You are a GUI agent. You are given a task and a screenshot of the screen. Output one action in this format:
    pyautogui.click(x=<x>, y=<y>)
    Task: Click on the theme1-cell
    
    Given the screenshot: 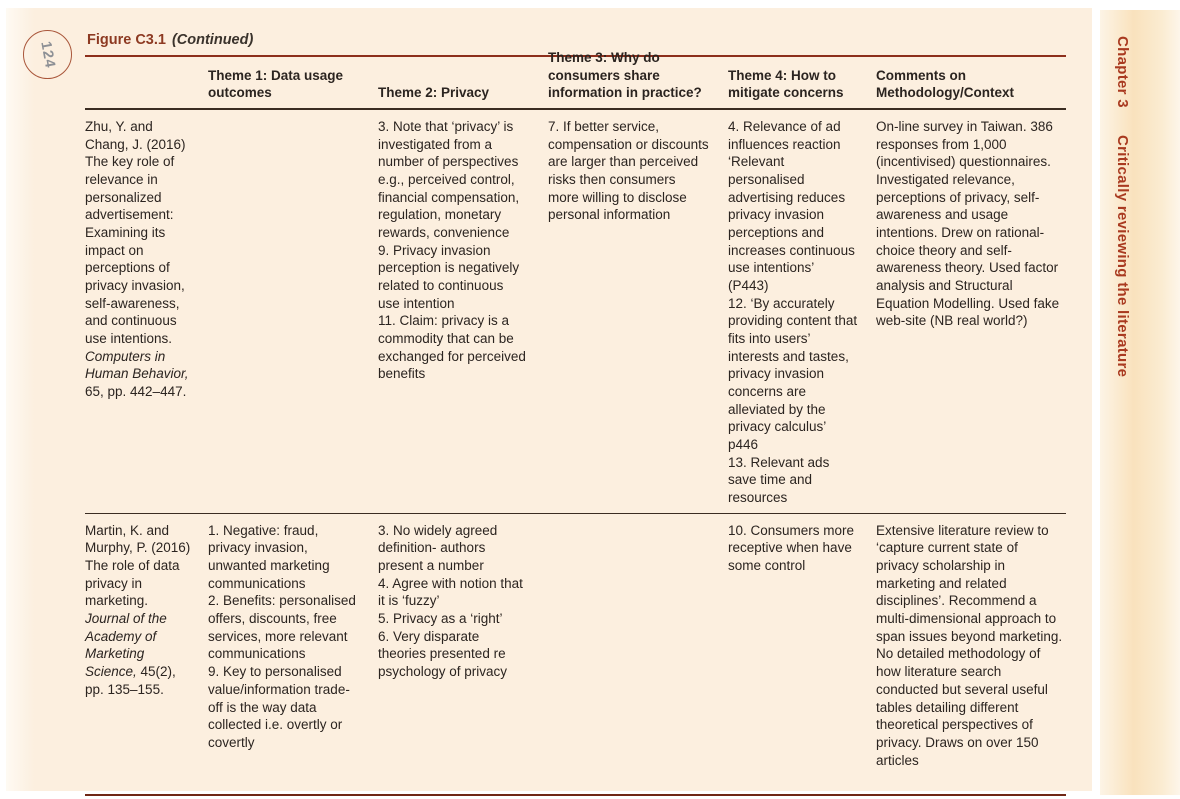 What is the action you would take?
    pyautogui.click(x=293, y=312)
    